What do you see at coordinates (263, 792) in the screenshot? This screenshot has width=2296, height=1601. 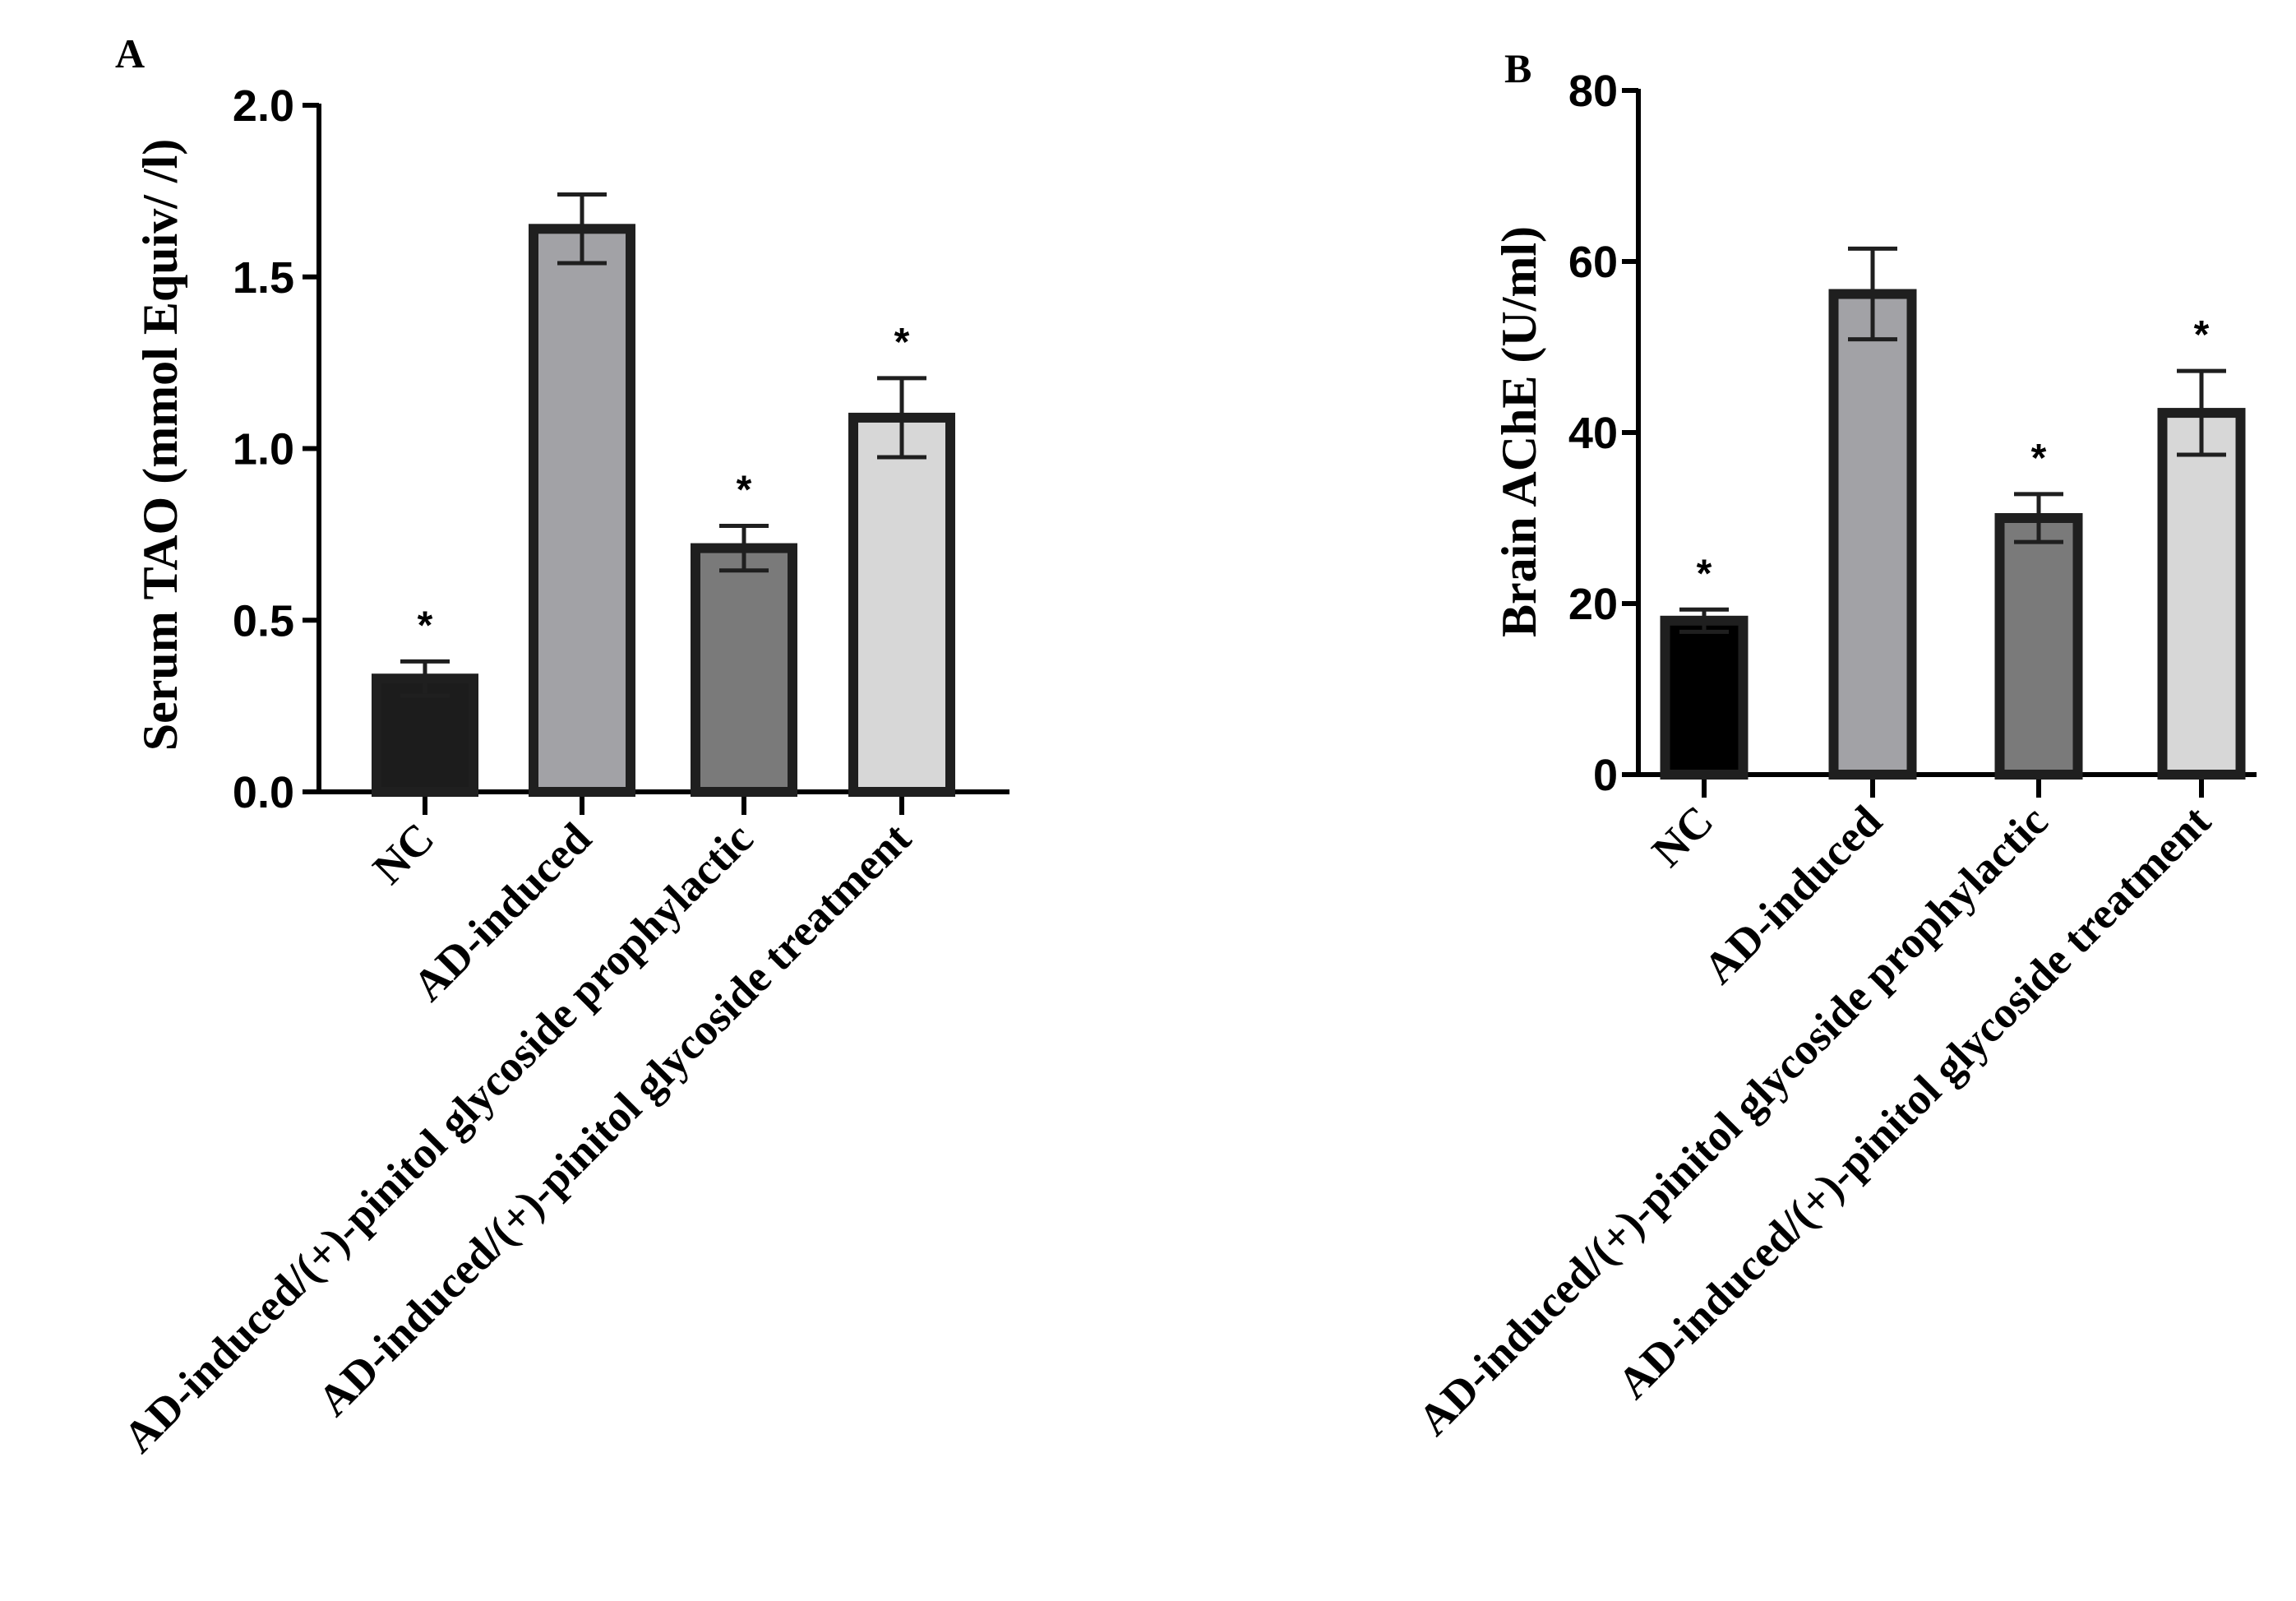 I see `panel-a-y-tick-label: 0.0` at bounding box center [263, 792].